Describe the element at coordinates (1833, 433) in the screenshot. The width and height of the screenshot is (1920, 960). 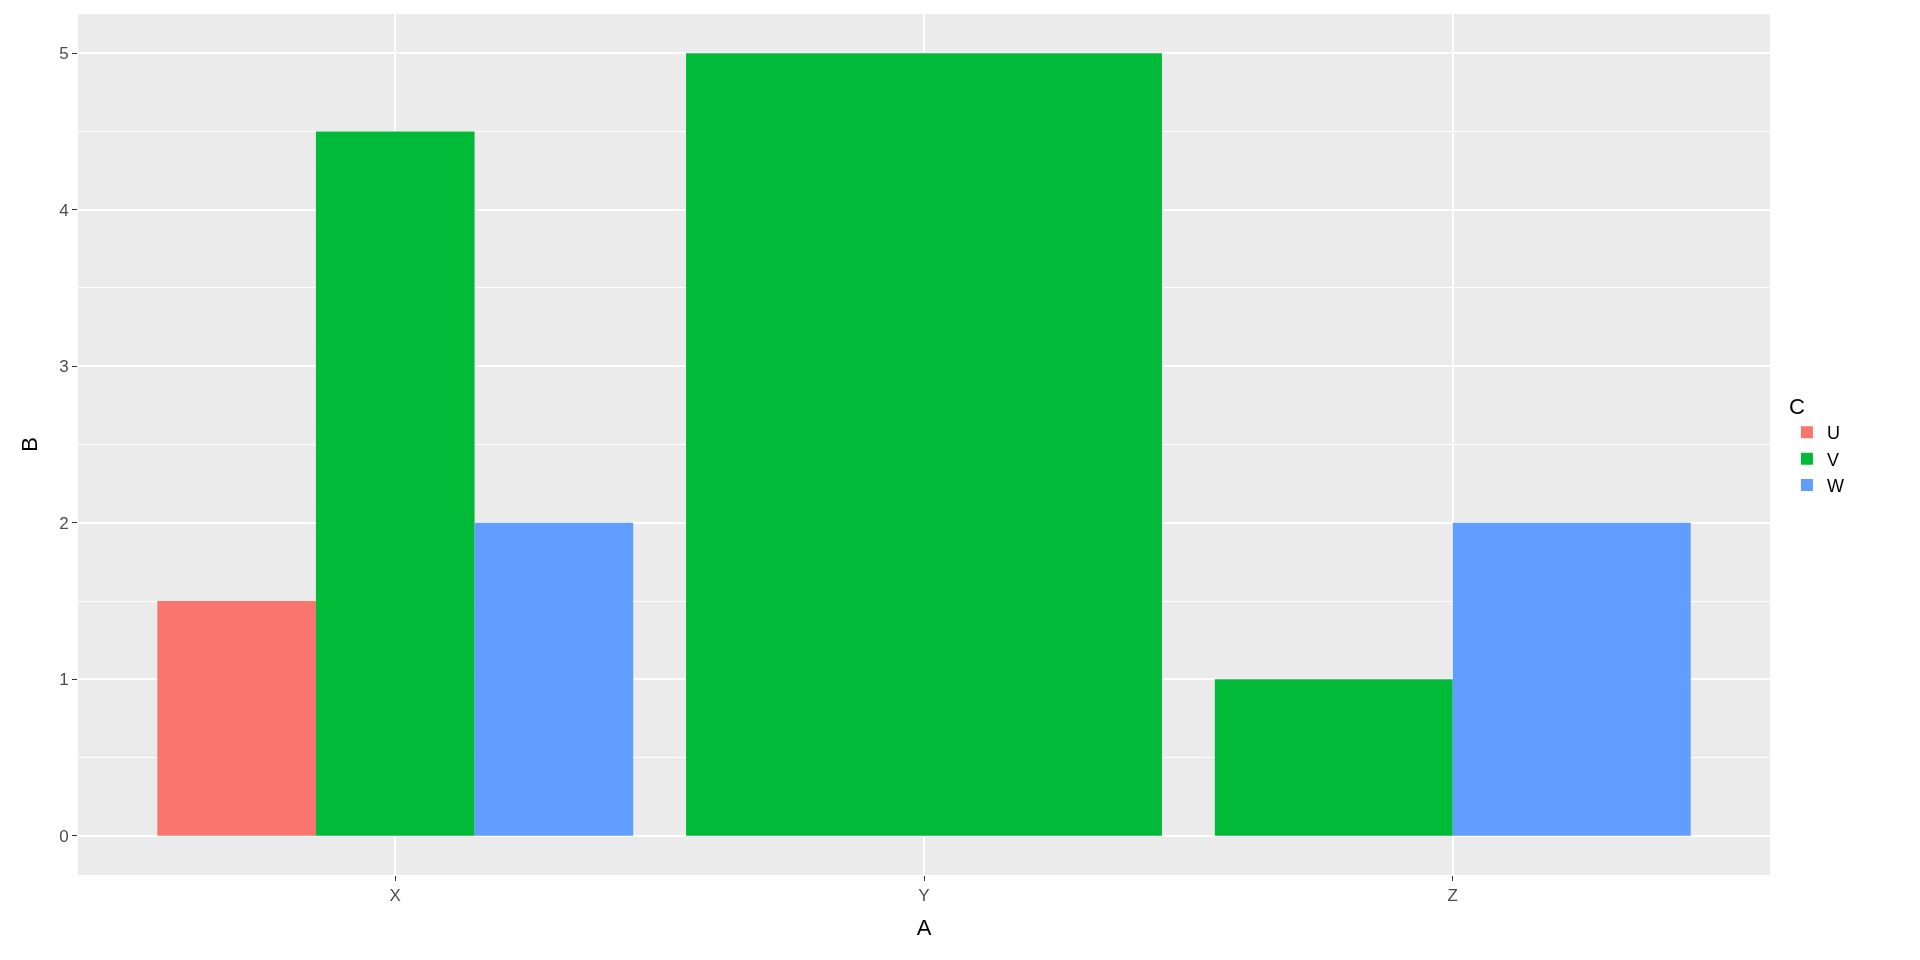
I see `legend-label: U` at that location.